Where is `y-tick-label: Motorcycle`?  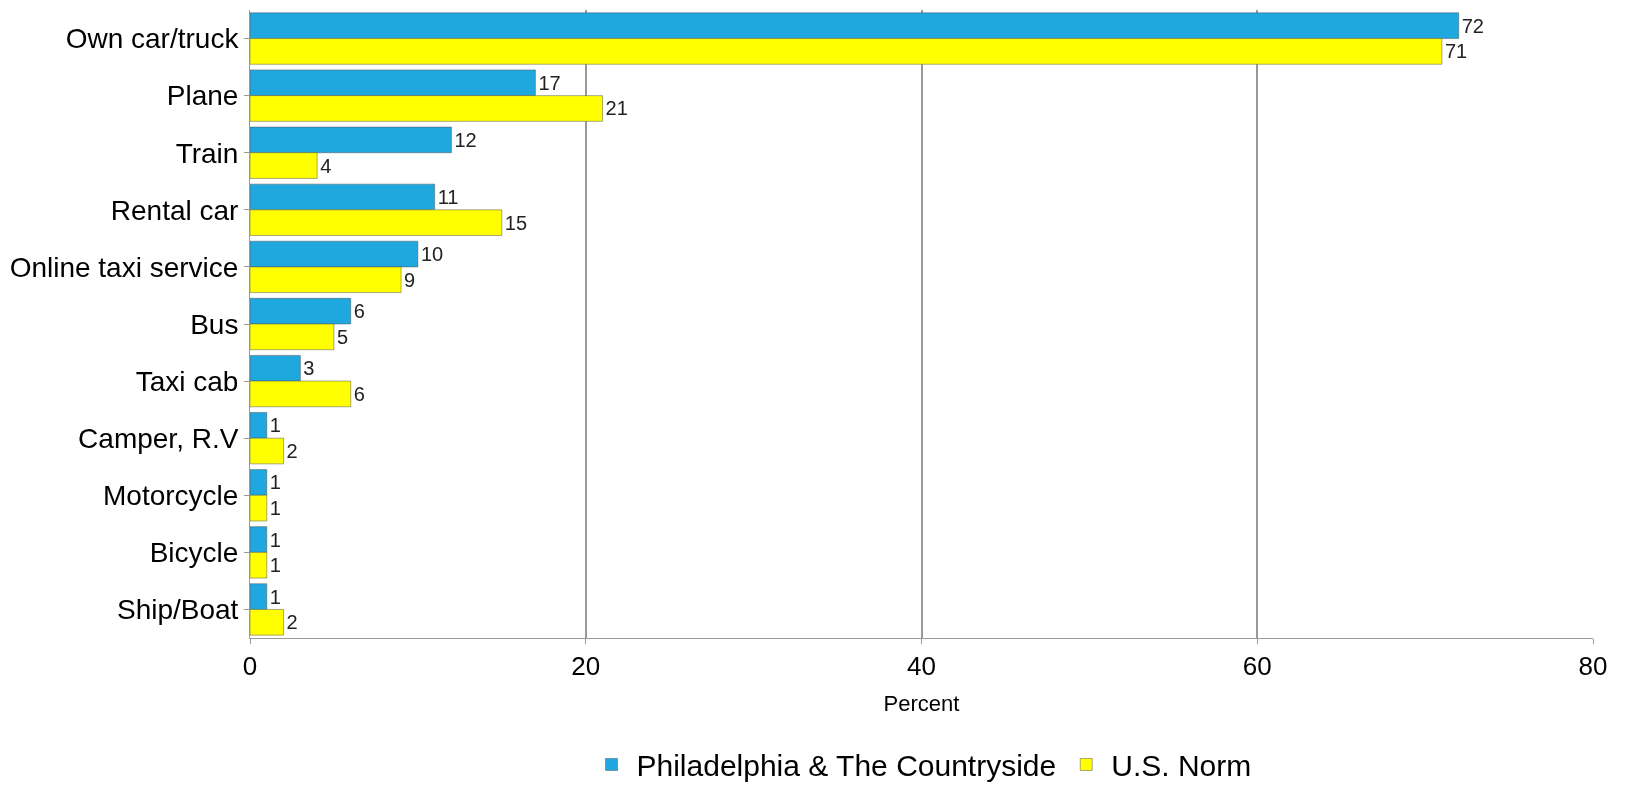 y-tick-label: Motorcycle is located at coordinates (171, 496).